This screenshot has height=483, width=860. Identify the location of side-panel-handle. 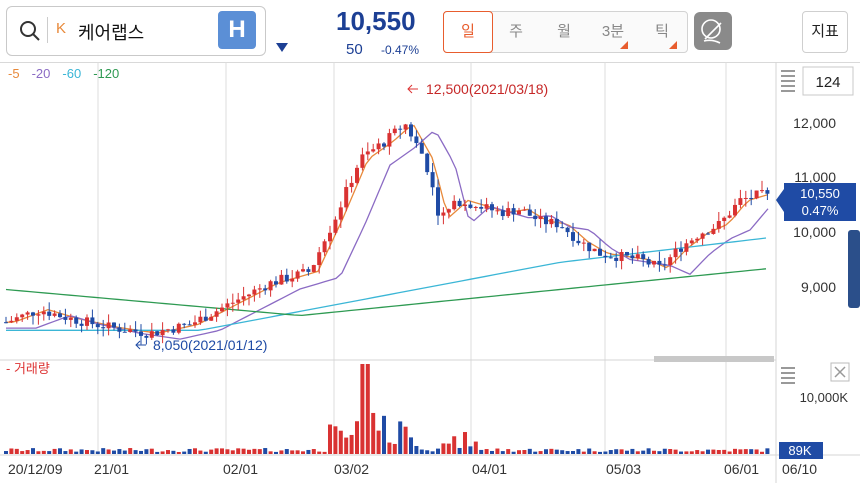
(854, 269).